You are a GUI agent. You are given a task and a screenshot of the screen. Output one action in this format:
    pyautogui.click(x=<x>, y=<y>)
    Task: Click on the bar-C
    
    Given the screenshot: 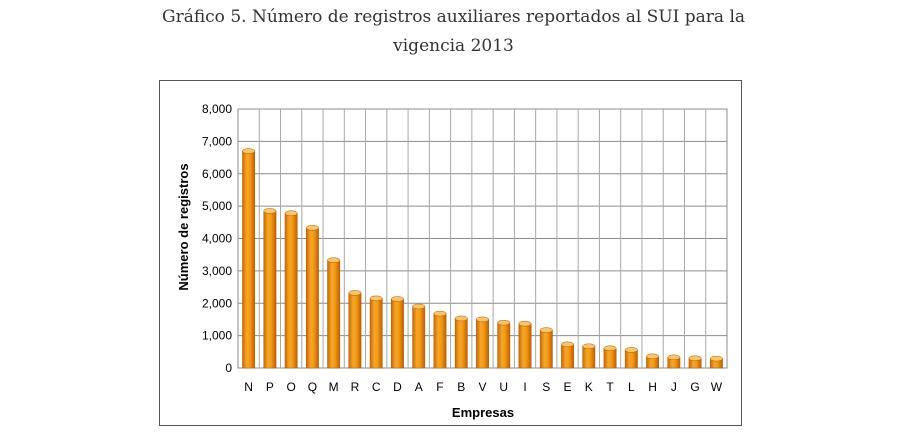 What is the action you would take?
    pyautogui.click(x=376, y=333)
    